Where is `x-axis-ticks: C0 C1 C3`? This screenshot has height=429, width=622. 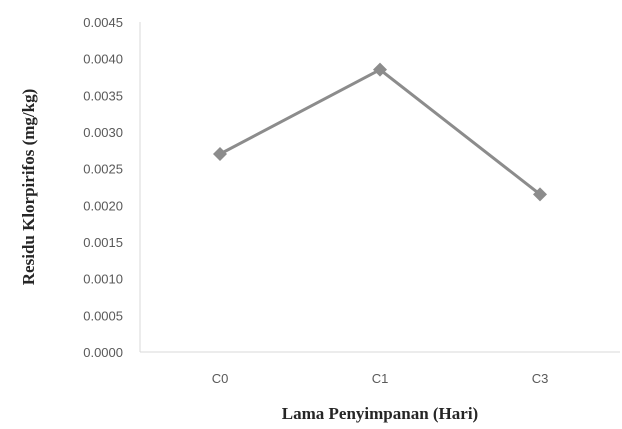
x-axis-ticks: C0 C1 C3 is located at coordinates (380, 378).